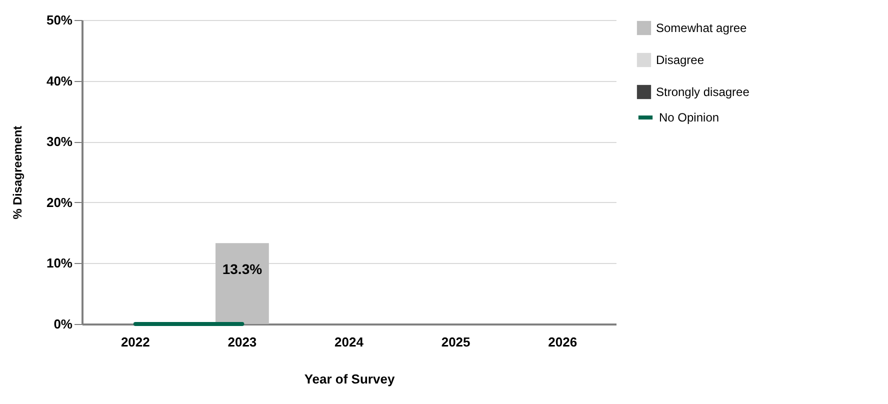 Image resolution: width=888 pixels, height=404 pixels. Describe the element at coordinates (59, 80) in the screenshot. I see `y-tick-label: 40%` at that location.